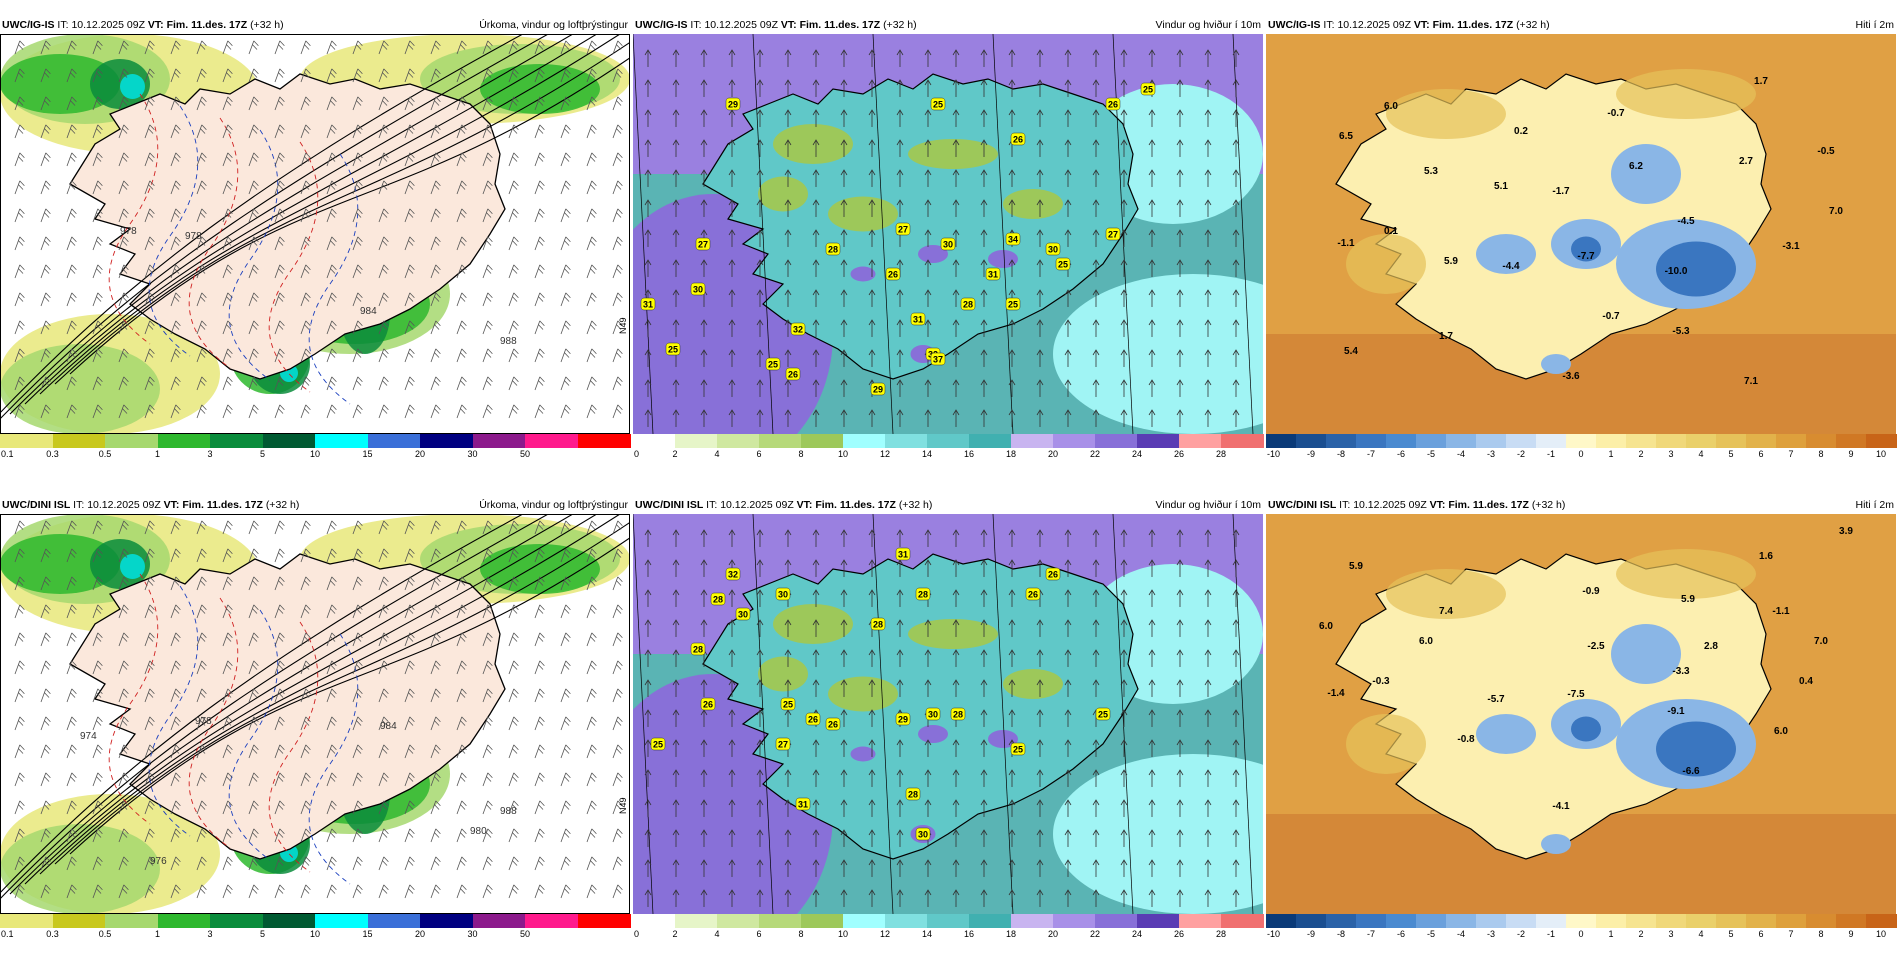  What do you see at coordinates (733, 574) in the screenshot?
I see `gust-label: 32` at bounding box center [733, 574].